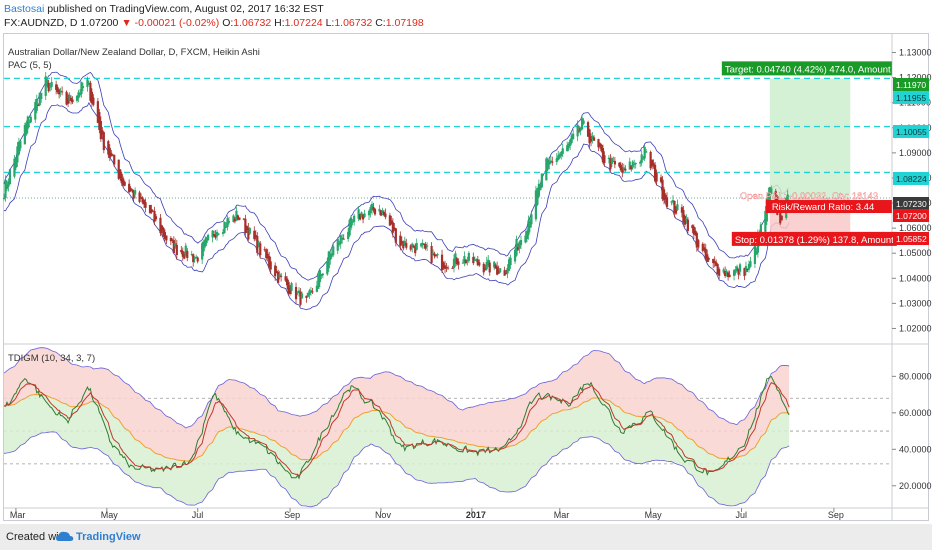  Describe the element at coordinates (24, 9) in the screenshot. I see `author-link: Bastosai` at that location.